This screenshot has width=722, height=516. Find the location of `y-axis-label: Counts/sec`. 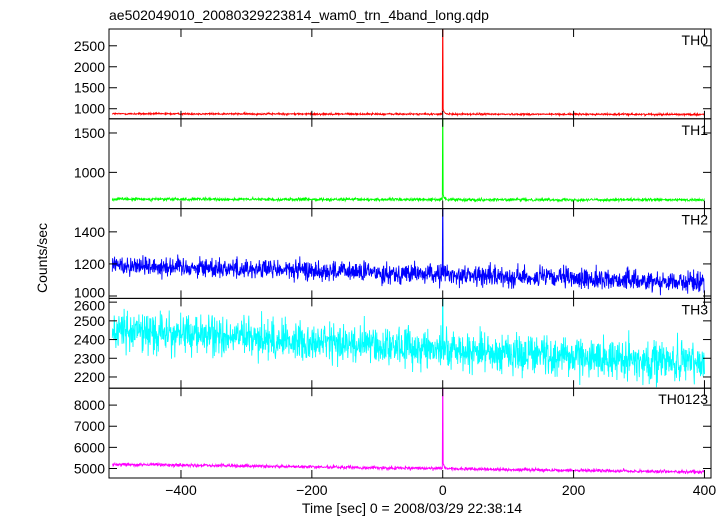

y-axis-label: Counts/sec is located at coordinates (42, 258).